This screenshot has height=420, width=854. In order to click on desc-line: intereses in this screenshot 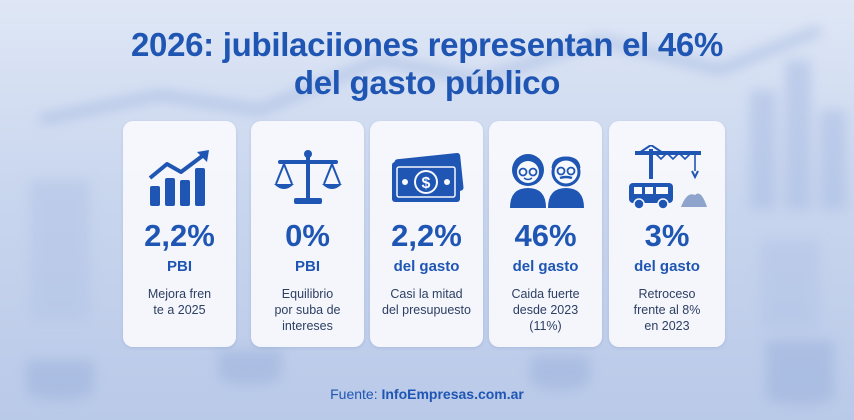, I will do `click(307, 326)`.